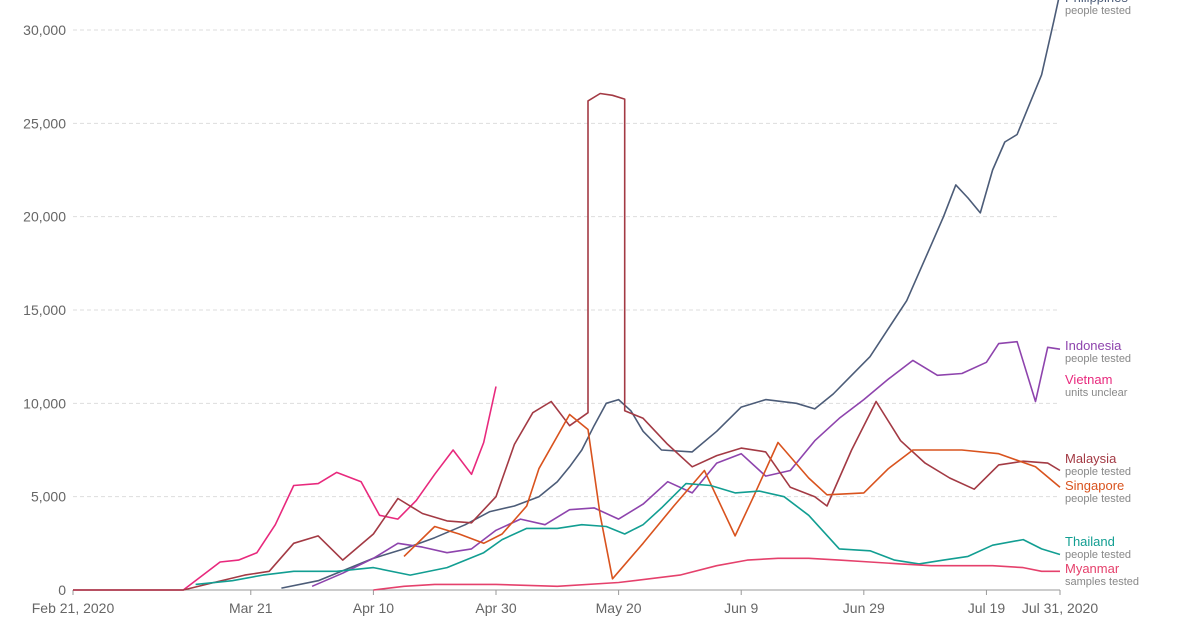 Image resolution: width=1200 pixels, height=630 pixels. I want to click on x-tick-label: Feb 21, 2020, so click(73, 608).